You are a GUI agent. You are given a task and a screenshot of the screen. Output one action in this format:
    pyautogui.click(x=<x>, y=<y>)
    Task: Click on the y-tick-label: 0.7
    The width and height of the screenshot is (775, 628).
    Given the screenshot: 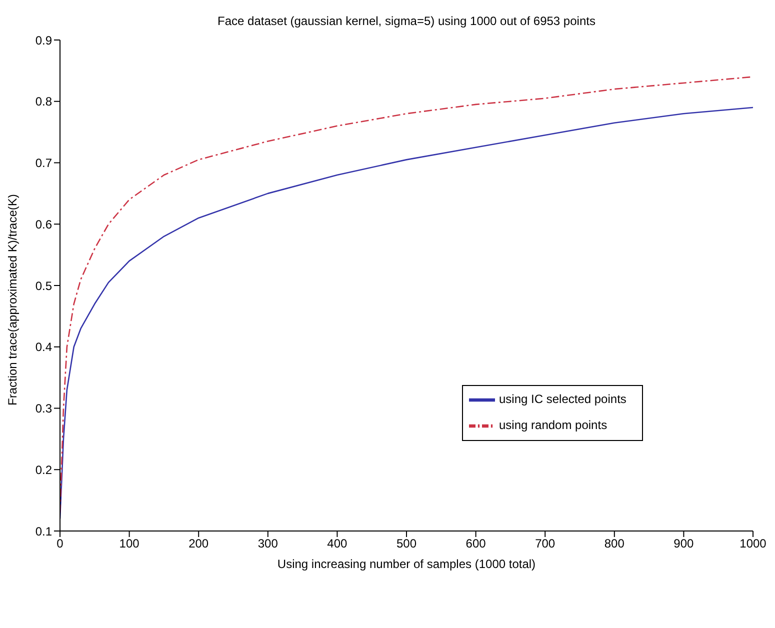 What is the action you would take?
    pyautogui.click(x=43, y=163)
    